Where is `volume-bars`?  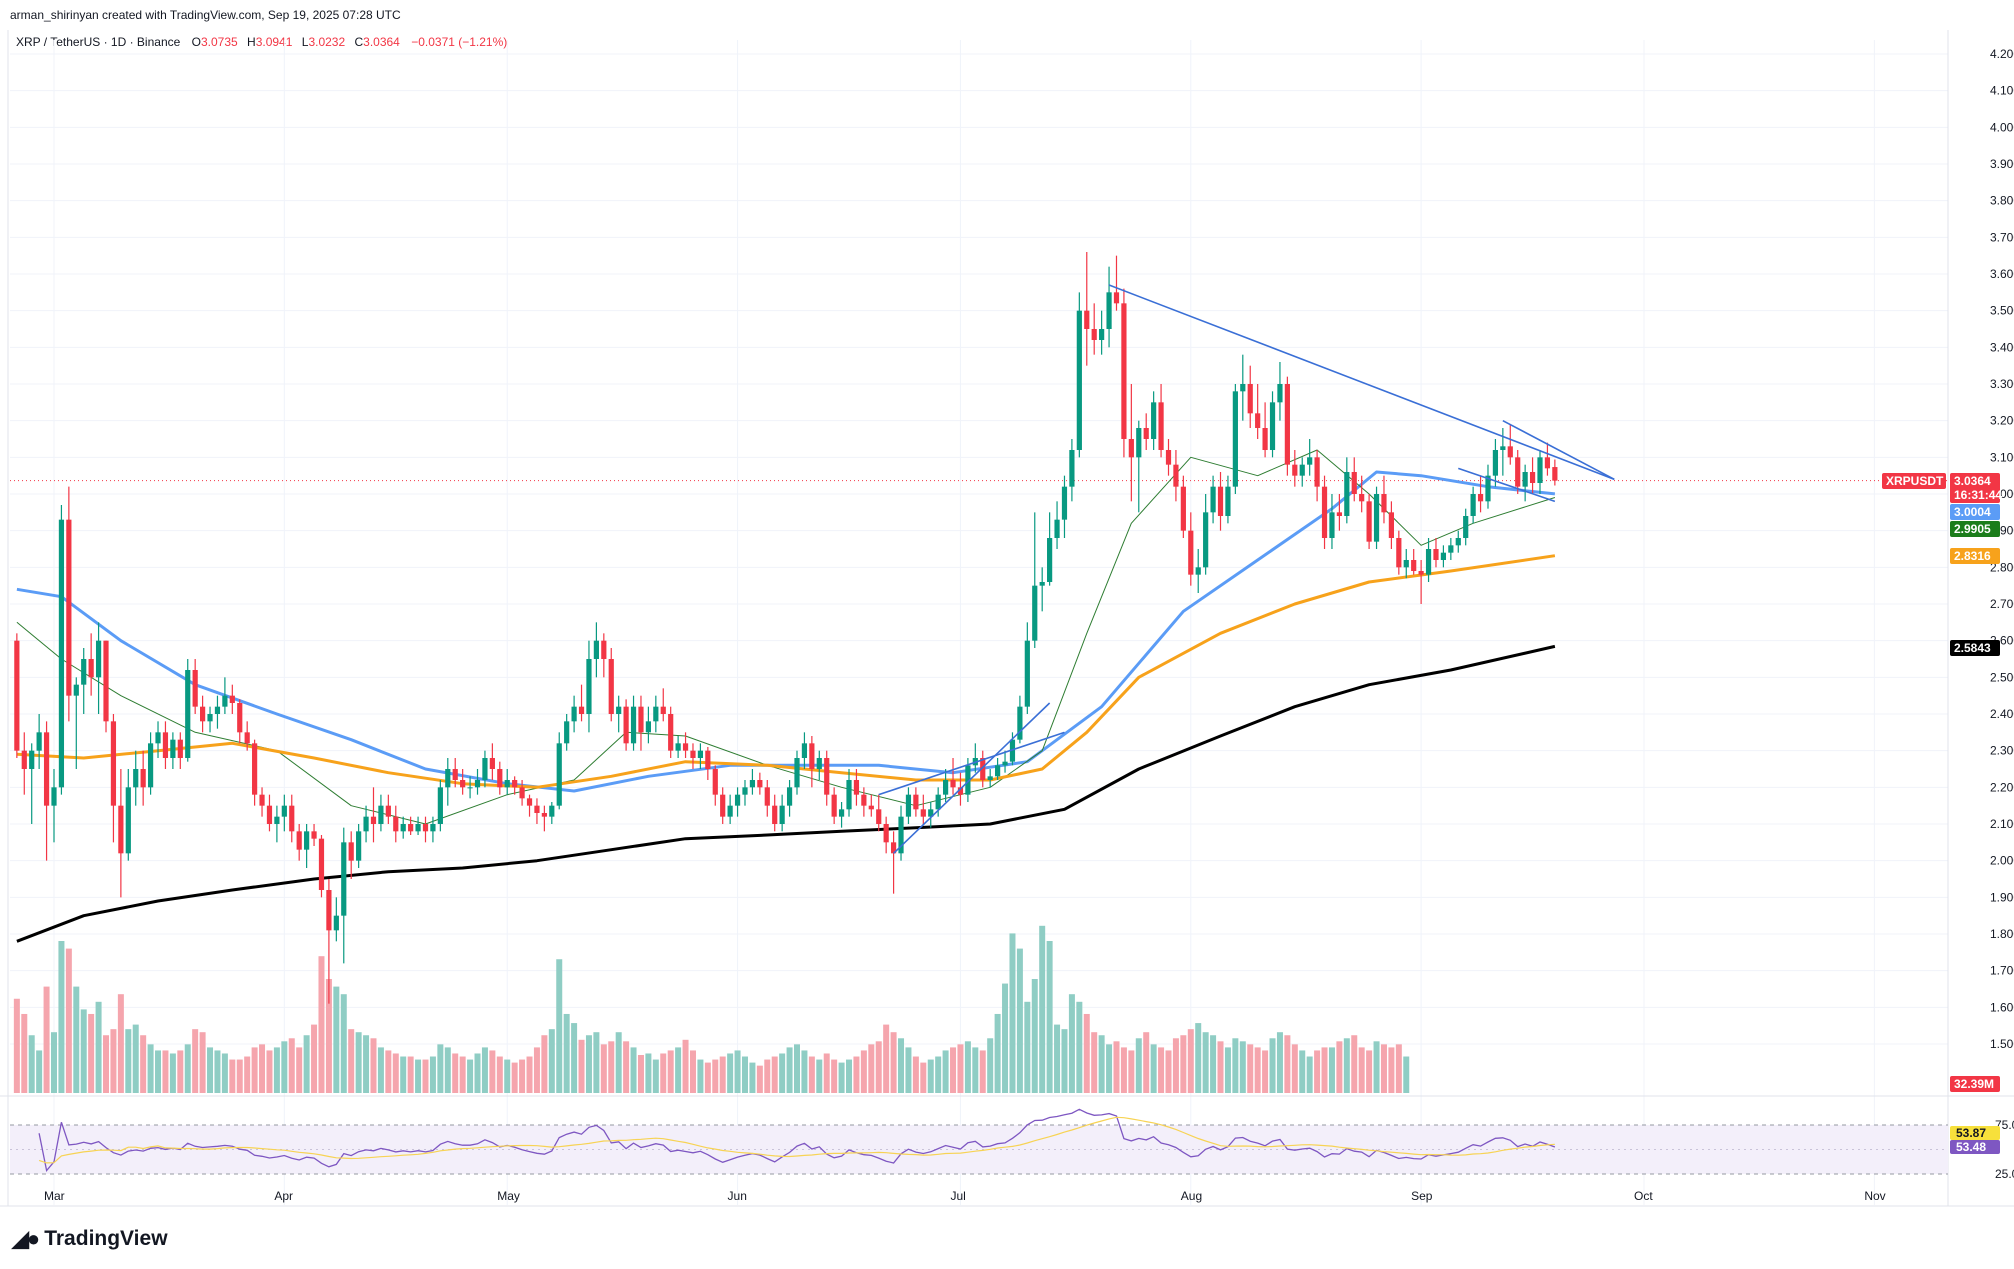 volume-bars is located at coordinates (711, 1009).